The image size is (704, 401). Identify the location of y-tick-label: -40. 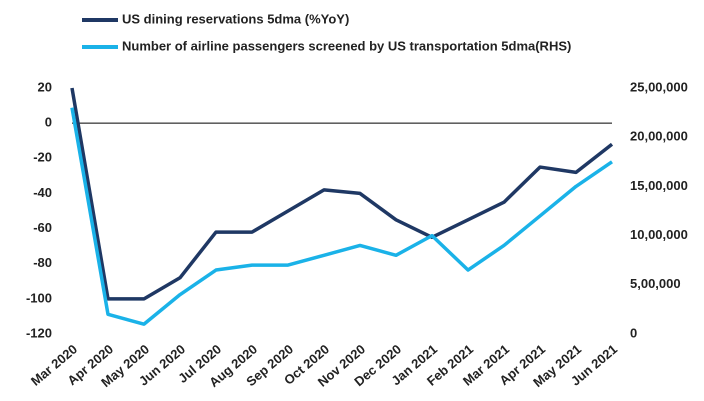
(42, 192).